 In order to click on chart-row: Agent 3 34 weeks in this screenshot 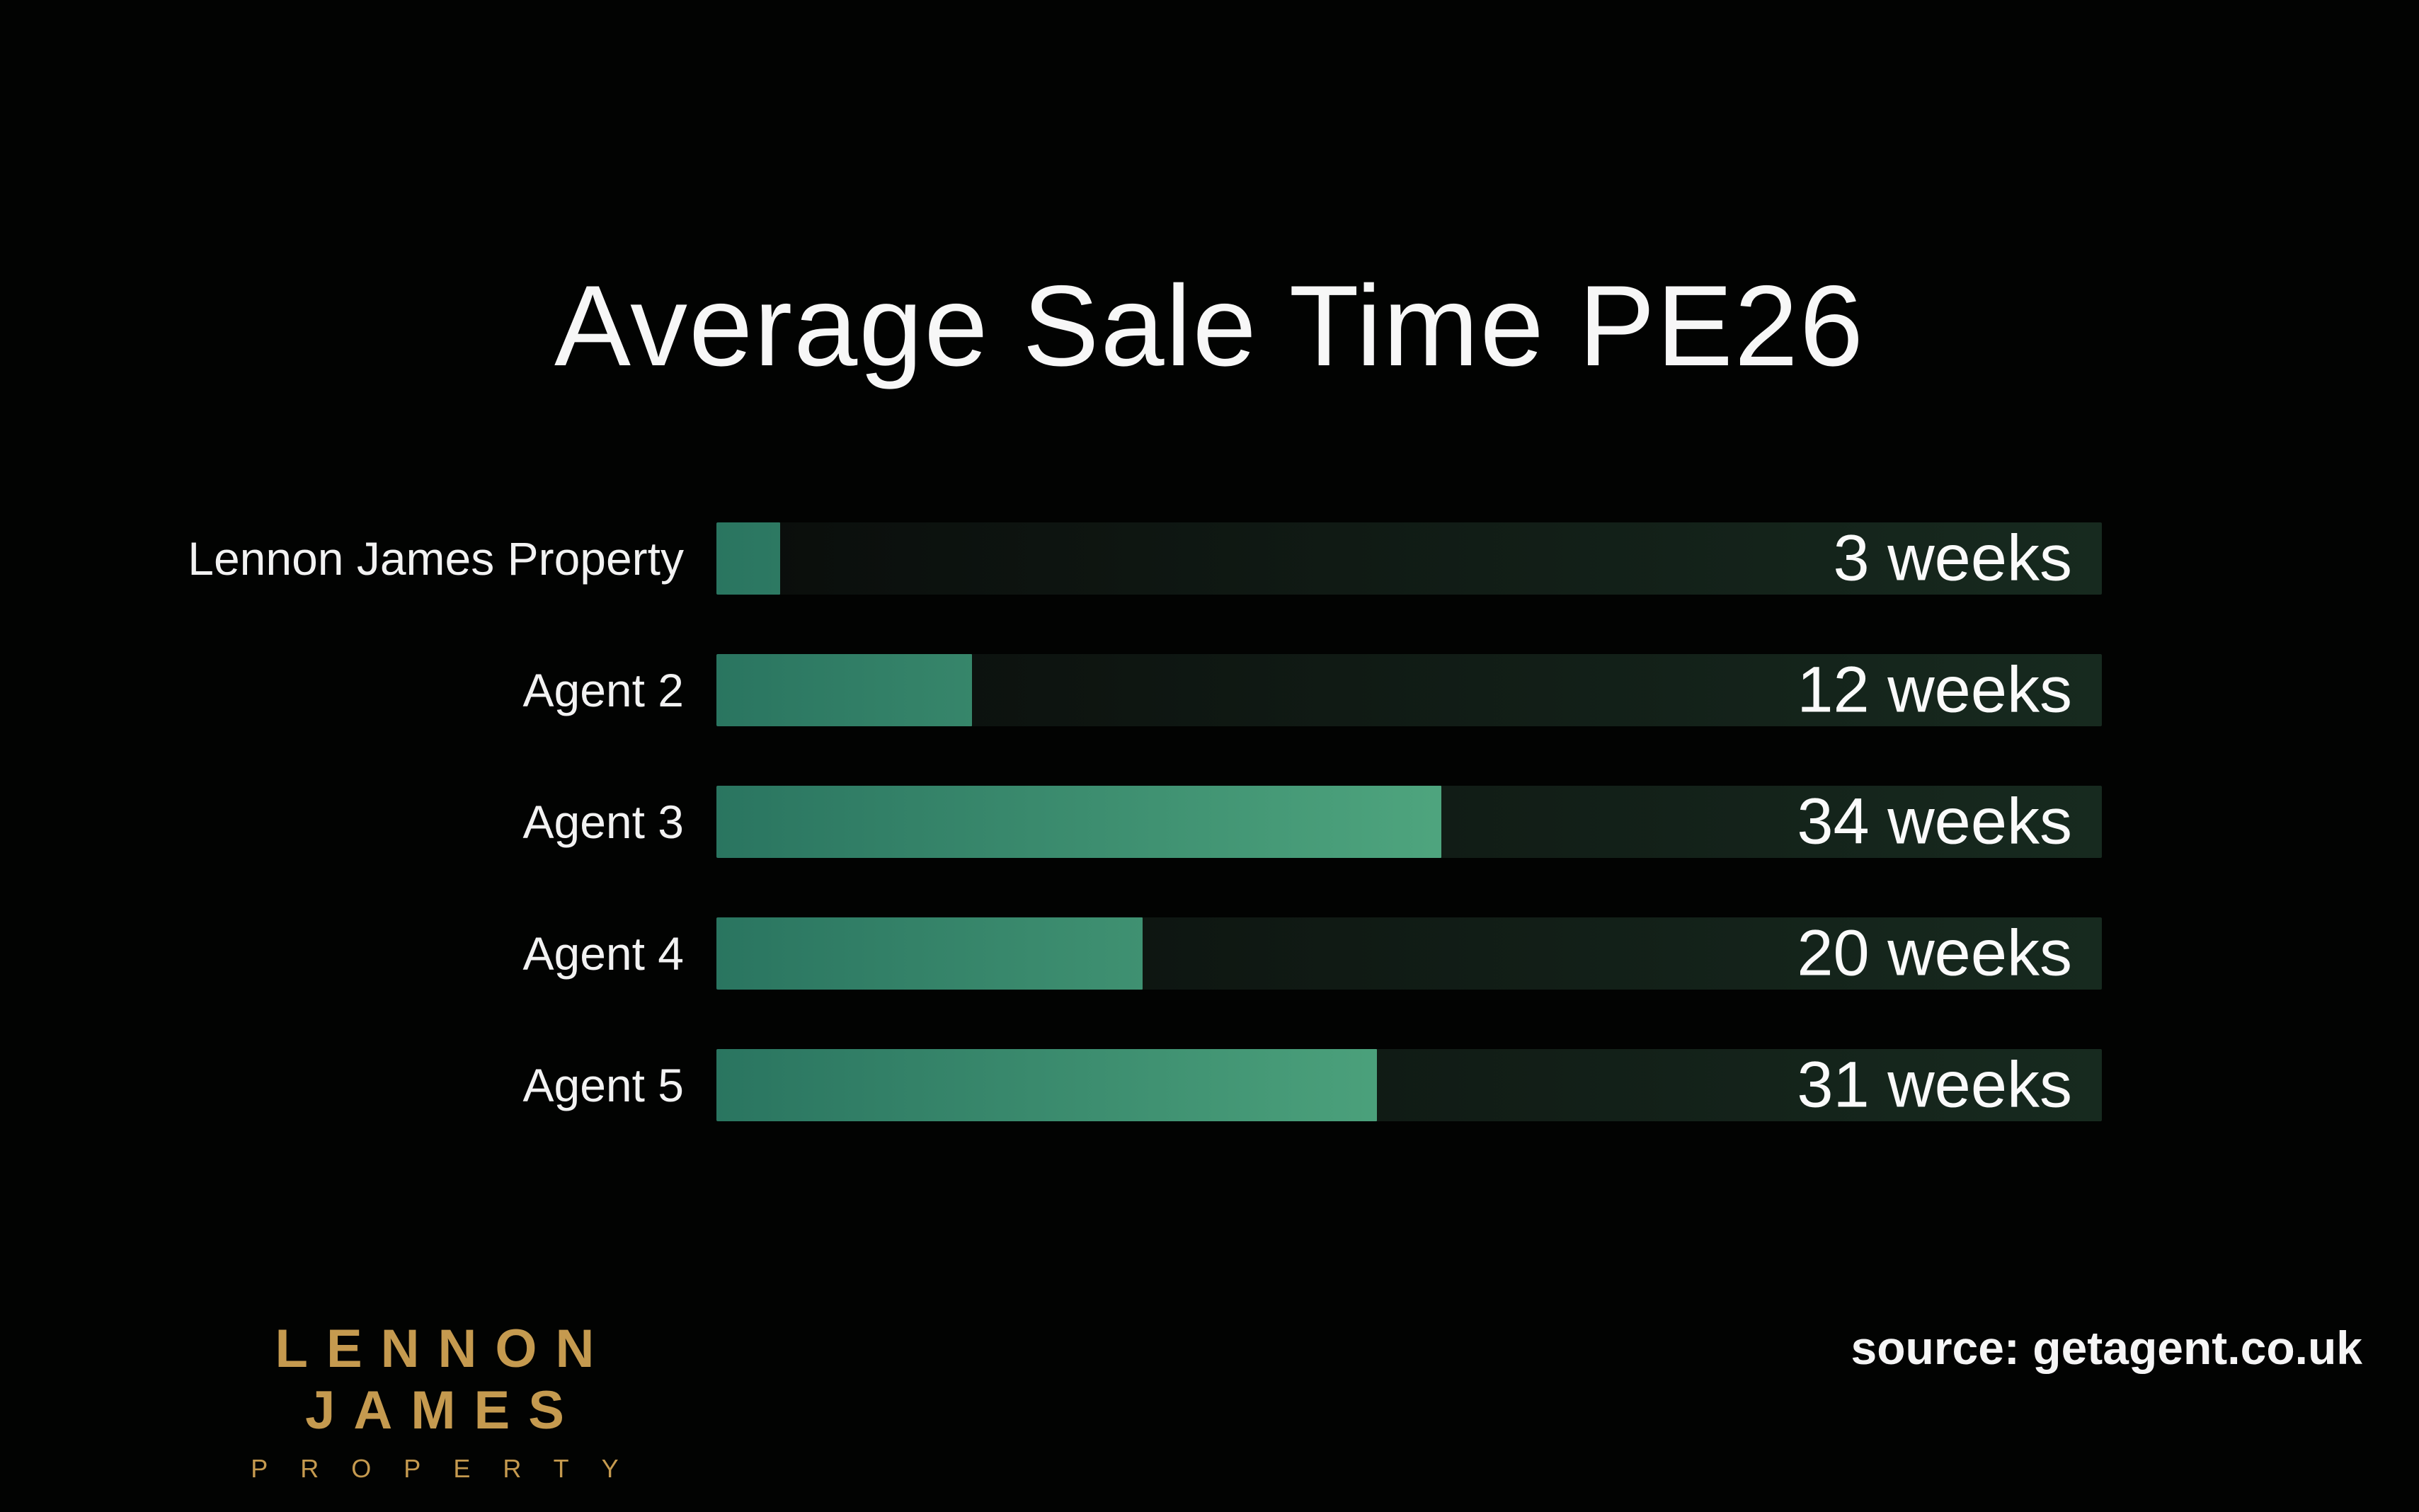, I will do `click(1083, 822)`.